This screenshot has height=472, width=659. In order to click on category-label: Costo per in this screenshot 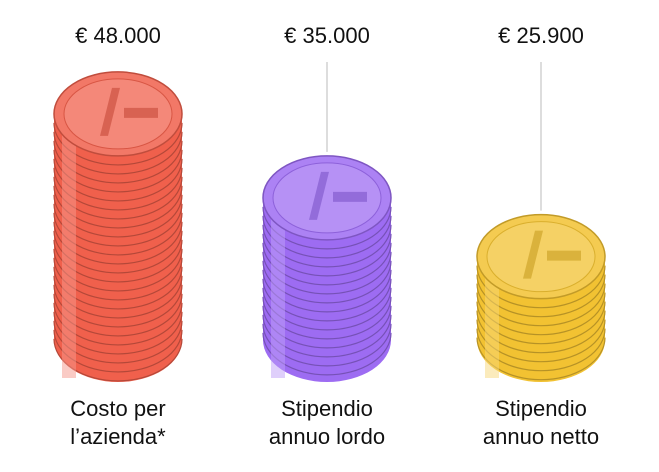, I will do `click(117, 408)`.